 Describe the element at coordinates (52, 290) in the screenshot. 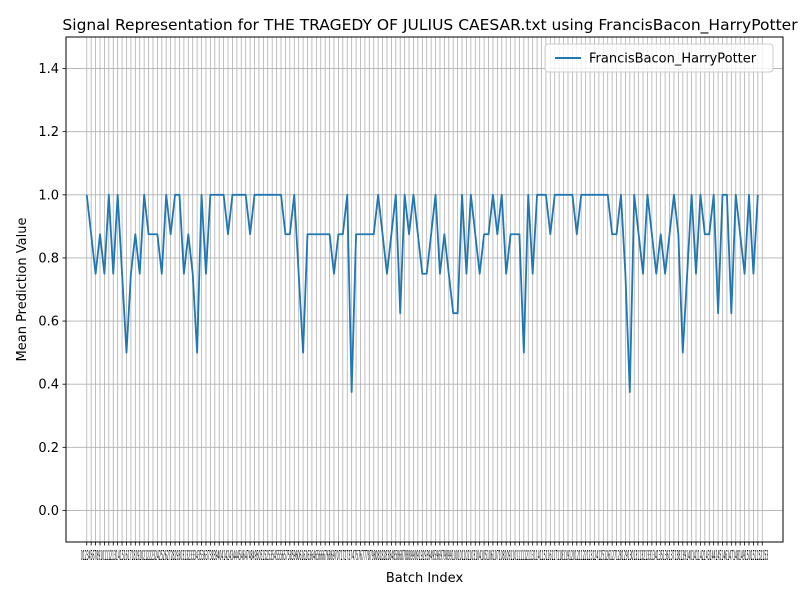

I see `y-axis-ticks: 0.0 0.2 0.4 0.6 0.8 1.0 1.2 1.4` at that location.